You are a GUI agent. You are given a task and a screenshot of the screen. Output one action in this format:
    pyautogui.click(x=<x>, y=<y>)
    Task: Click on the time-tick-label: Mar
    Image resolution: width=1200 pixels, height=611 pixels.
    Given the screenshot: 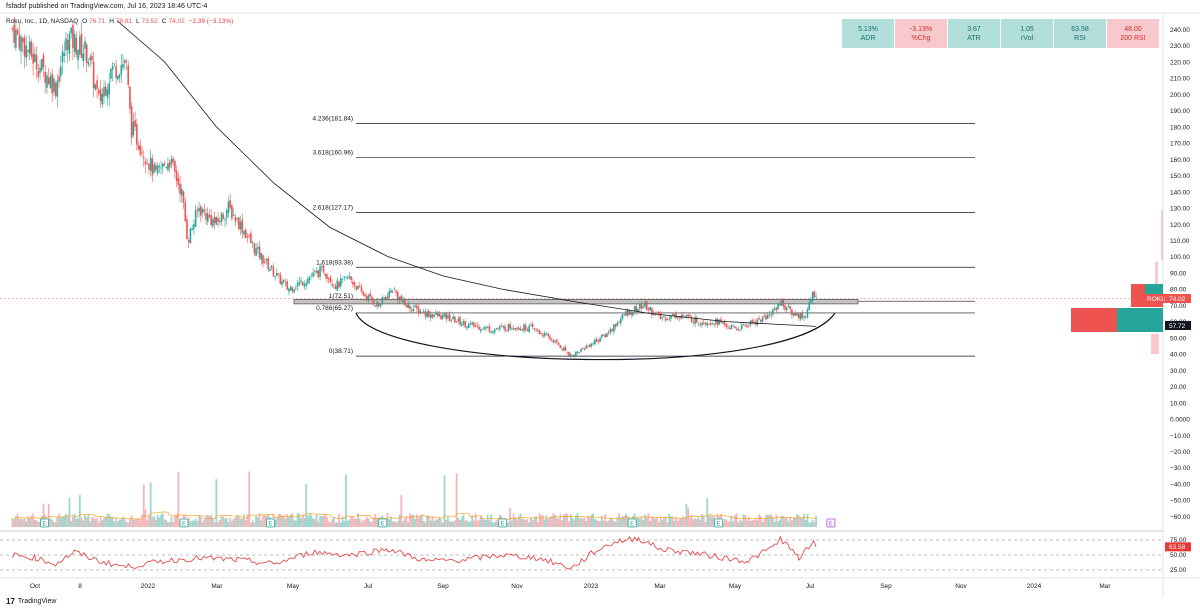 What is the action you would take?
    pyautogui.click(x=1105, y=586)
    